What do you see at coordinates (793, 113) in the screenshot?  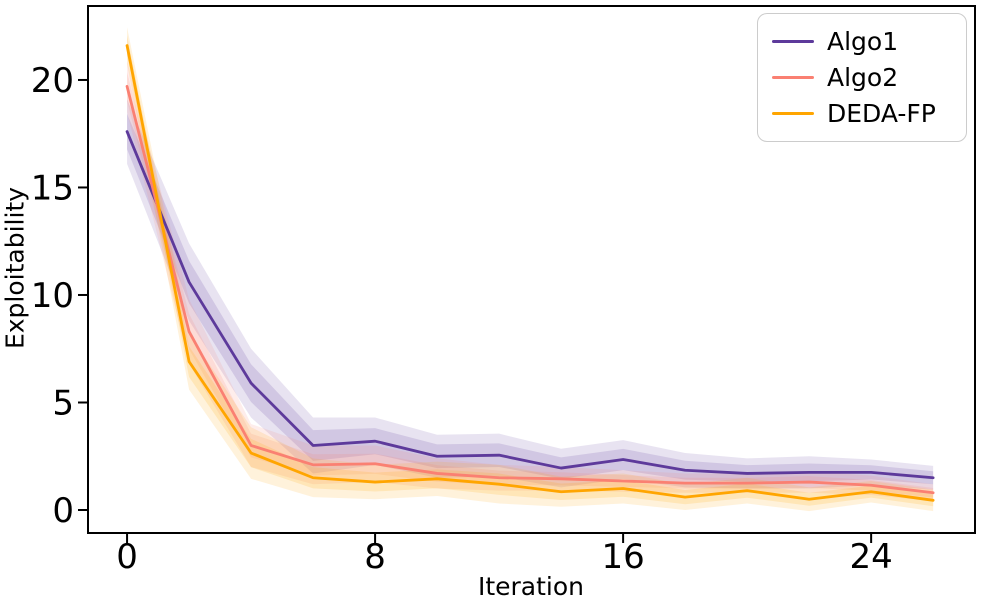 I see `deda-fp-line-swatch-icon` at bounding box center [793, 113].